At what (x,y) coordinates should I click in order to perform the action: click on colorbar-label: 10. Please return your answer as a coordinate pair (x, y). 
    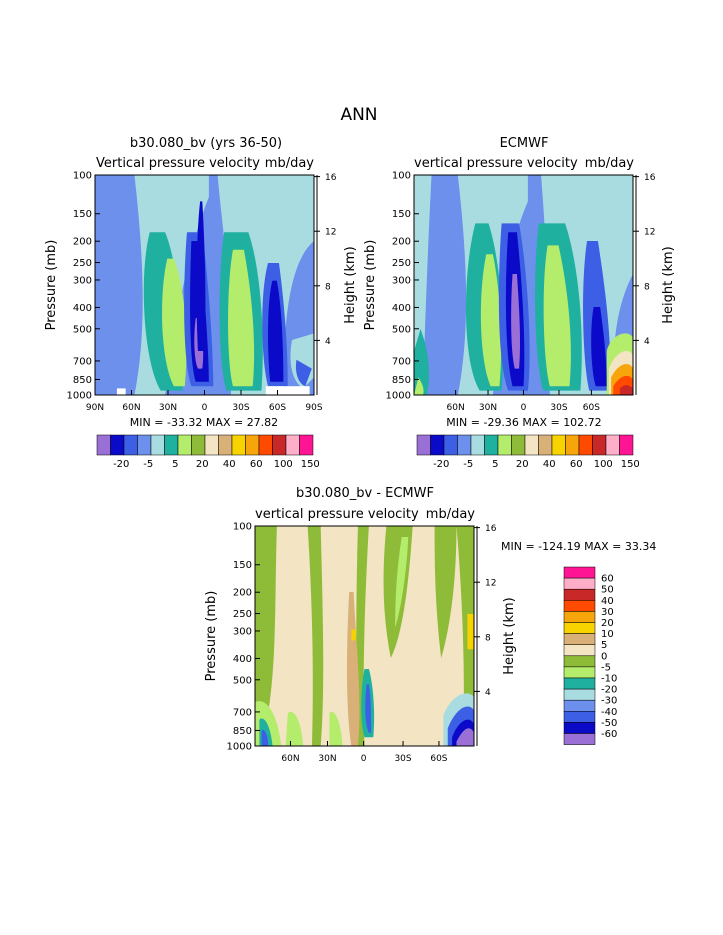
    Looking at the image, I should click on (607, 634).